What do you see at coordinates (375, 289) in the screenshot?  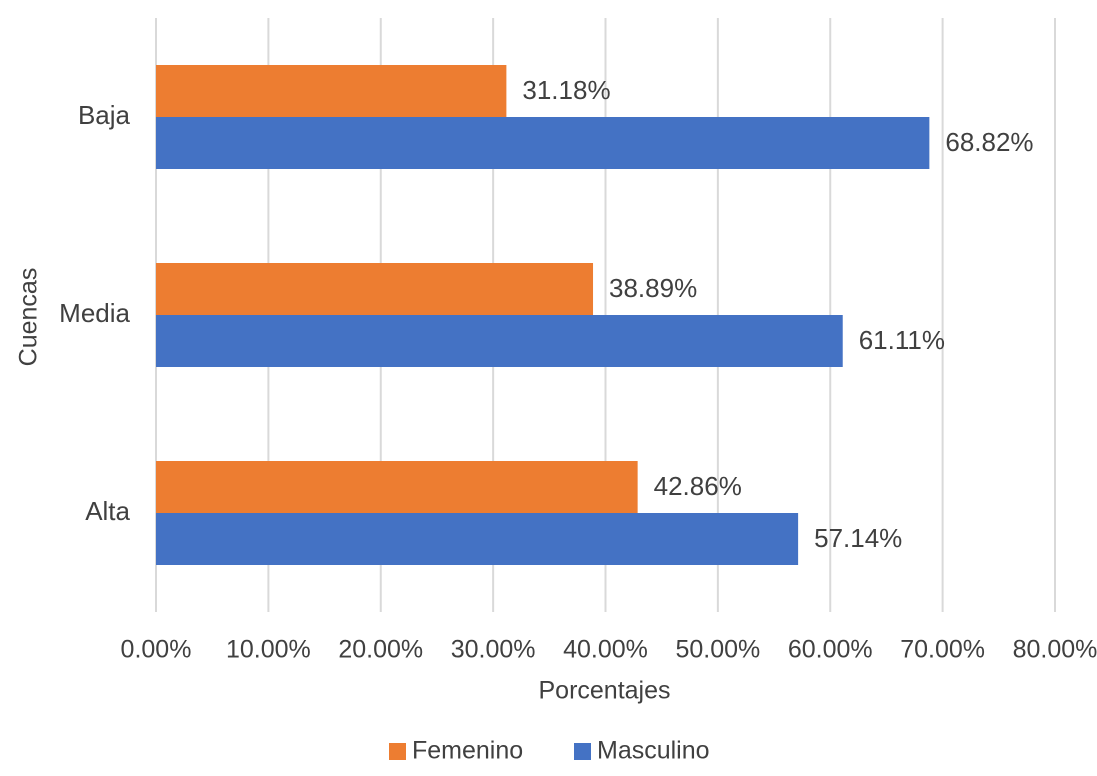 I see `bar-femenino-media` at bounding box center [375, 289].